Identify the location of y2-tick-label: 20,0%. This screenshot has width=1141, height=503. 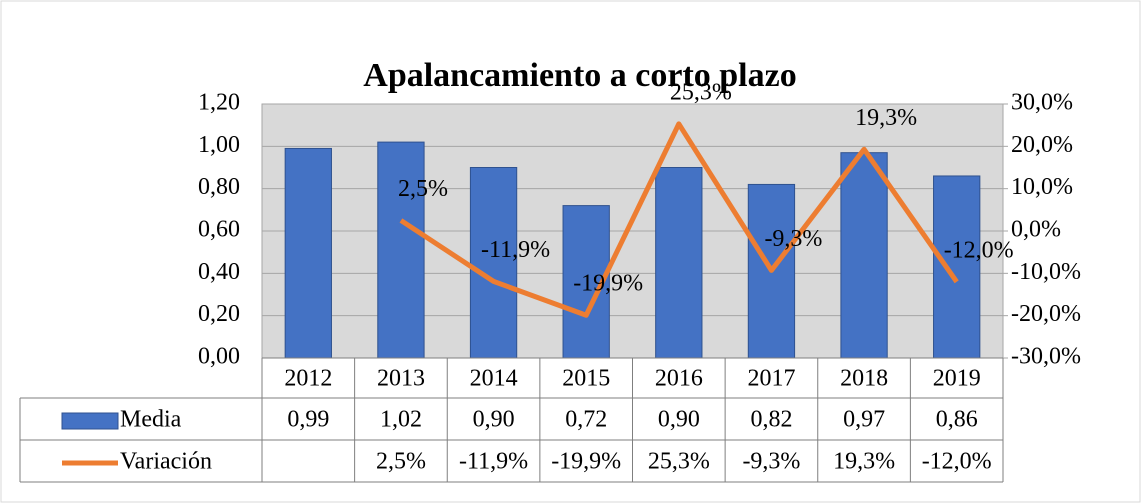
(1042, 145).